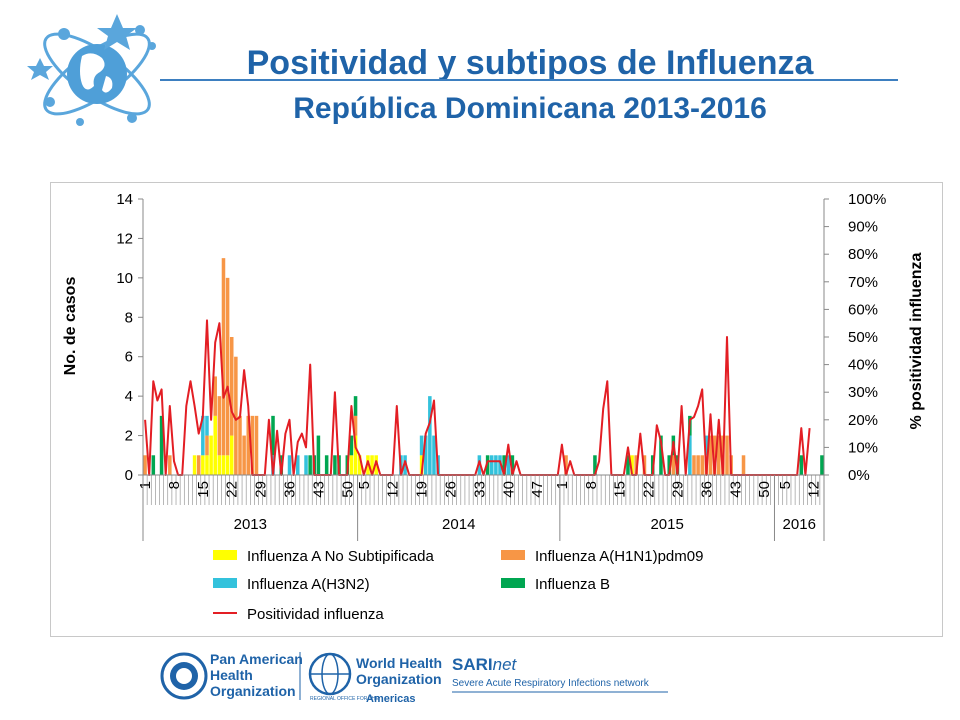  What do you see at coordinates (863, 309) in the screenshot?
I see `y2-tick-label: 60%` at bounding box center [863, 309].